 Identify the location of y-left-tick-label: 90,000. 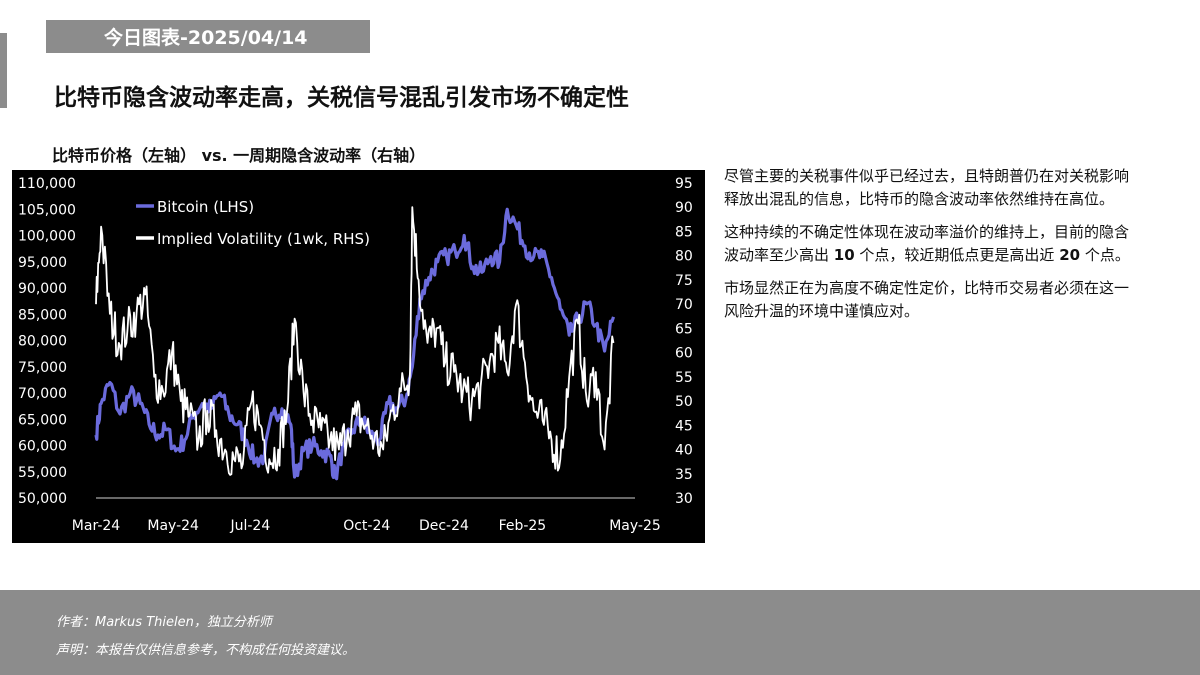
(42, 289).